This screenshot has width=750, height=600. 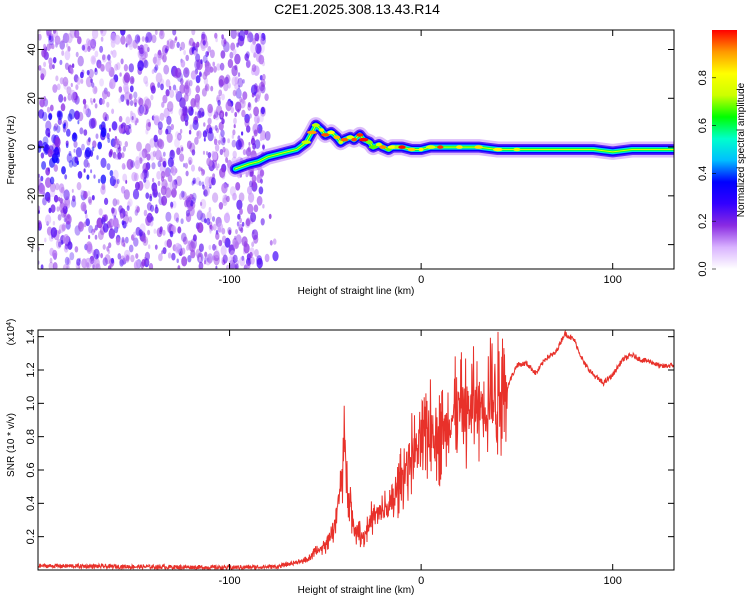 I want to click on colorbar-tick-label: 0.8, so click(x=703, y=77).